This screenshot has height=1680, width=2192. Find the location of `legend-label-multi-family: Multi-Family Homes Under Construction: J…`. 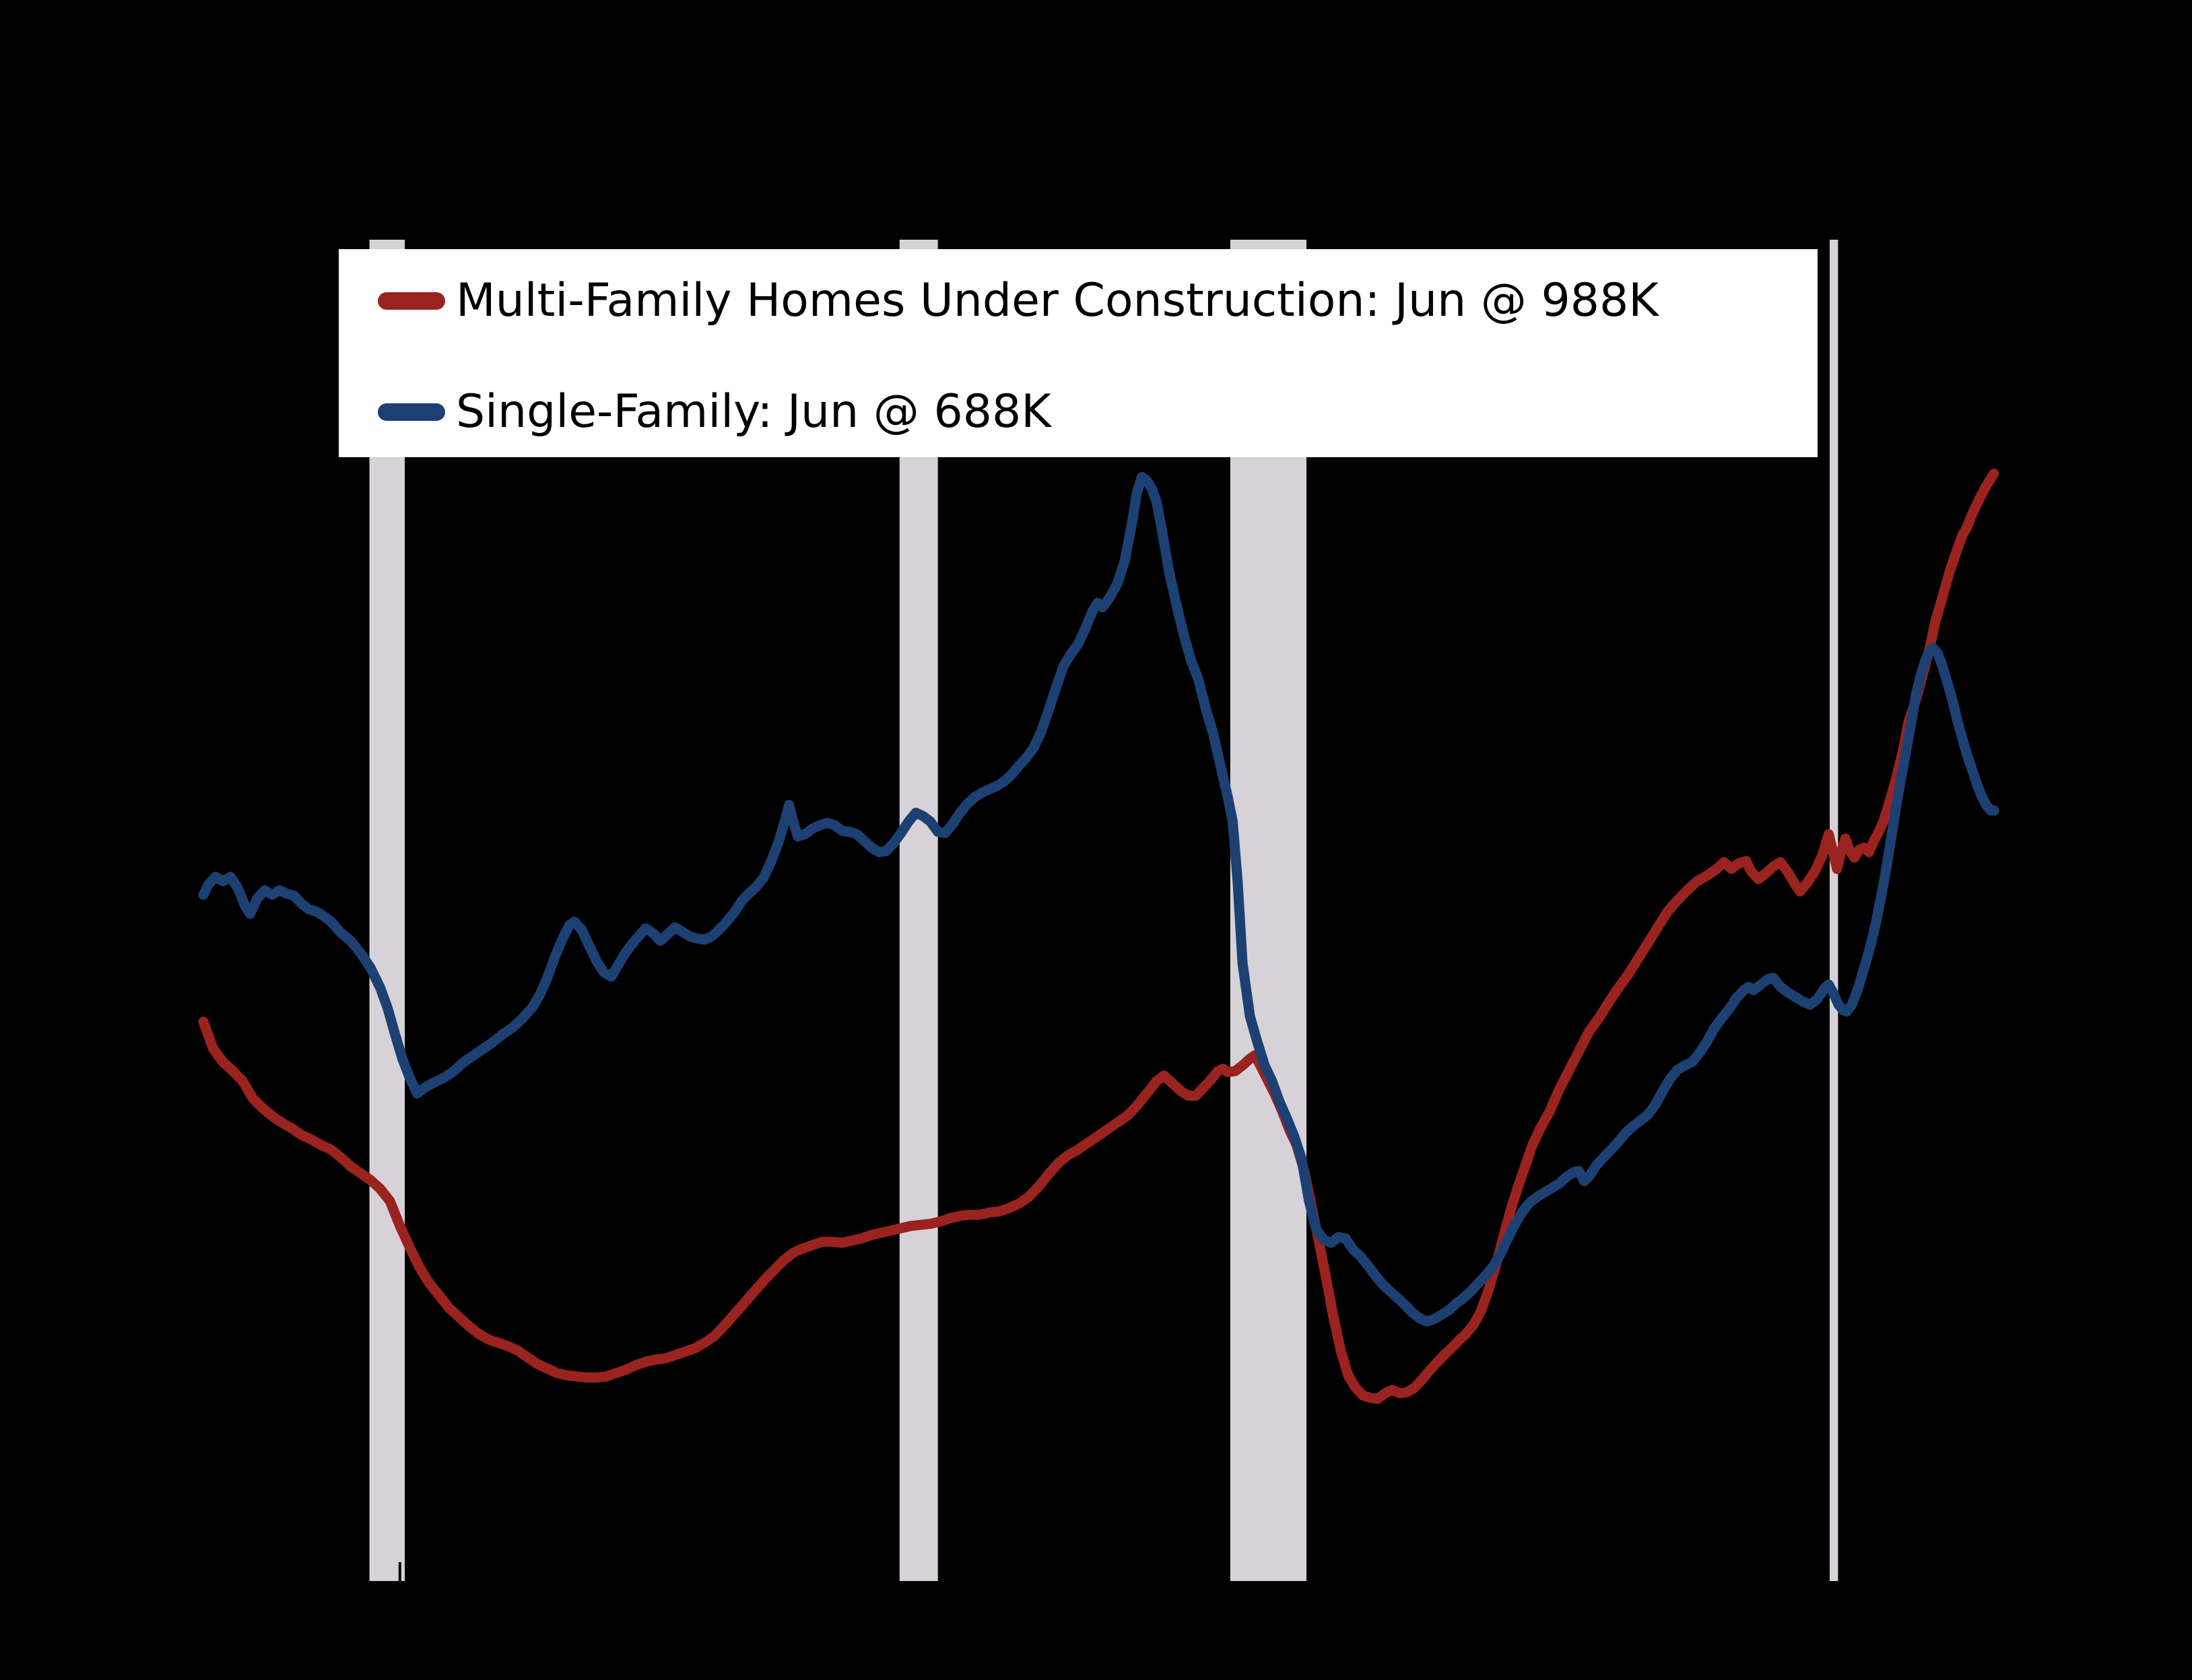

legend-label-multi-family: Multi-Family Homes Under Construction: J… is located at coordinates (1057, 301).